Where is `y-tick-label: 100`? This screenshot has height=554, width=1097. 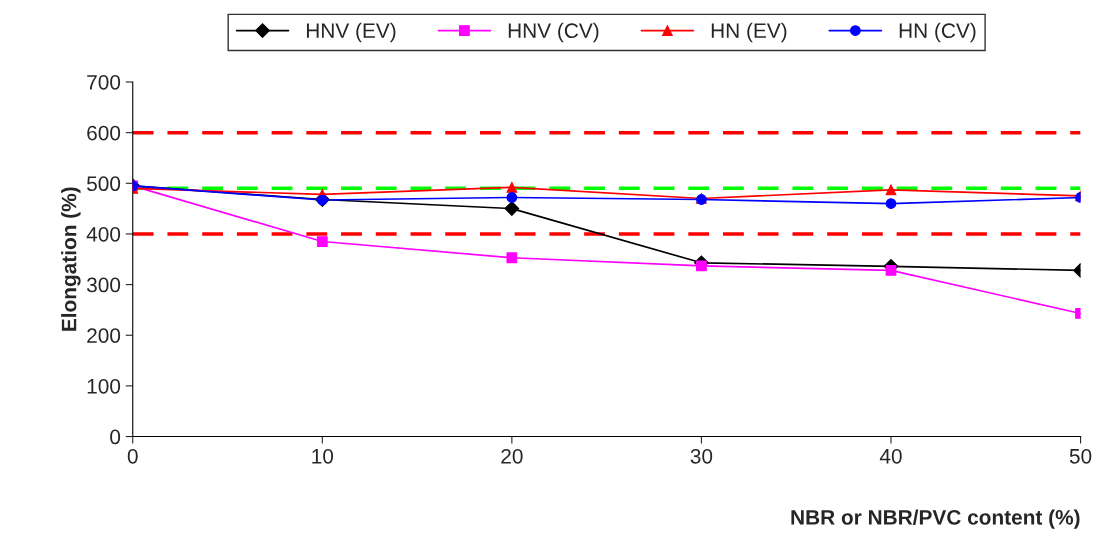
y-tick-label: 100 is located at coordinates (104, 386).